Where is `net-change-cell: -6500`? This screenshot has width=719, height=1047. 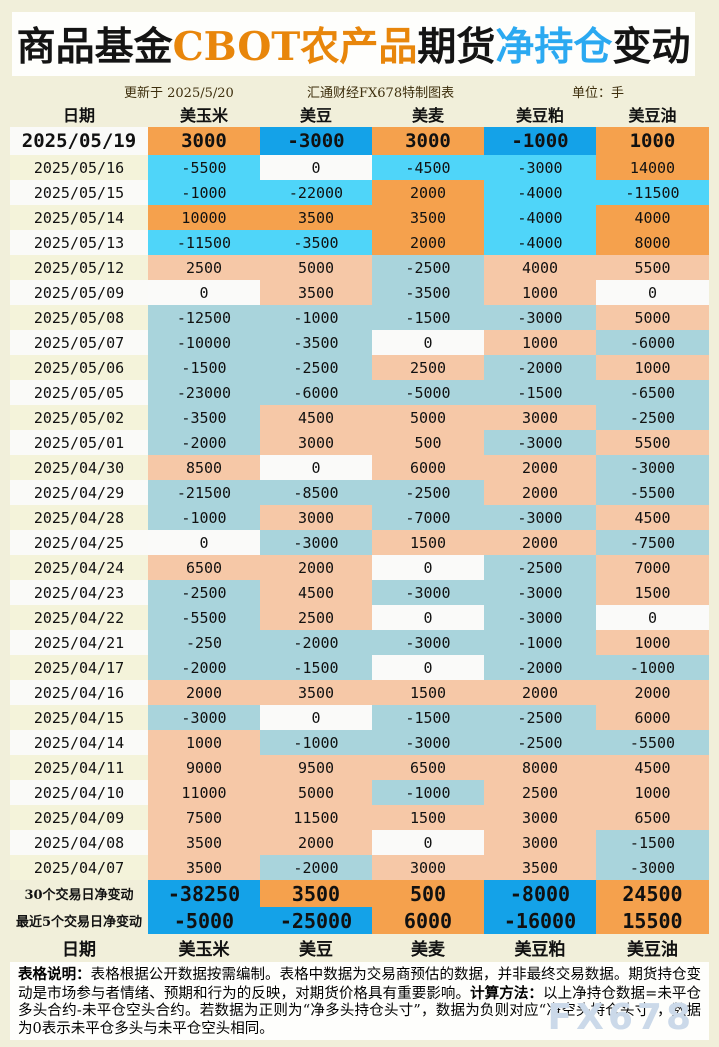
net-change-cell: -6500 is located at coordinates (652, 392).